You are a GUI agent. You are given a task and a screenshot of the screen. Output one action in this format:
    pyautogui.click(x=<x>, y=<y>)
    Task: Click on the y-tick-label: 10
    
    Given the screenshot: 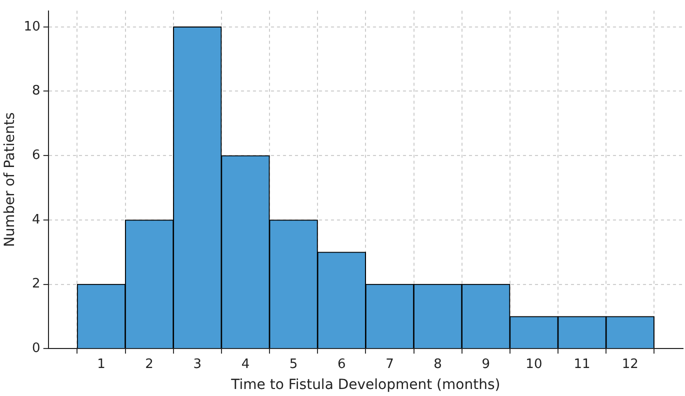 What is the action you would take?
    pyautogui.click(x=32, y=26)
    